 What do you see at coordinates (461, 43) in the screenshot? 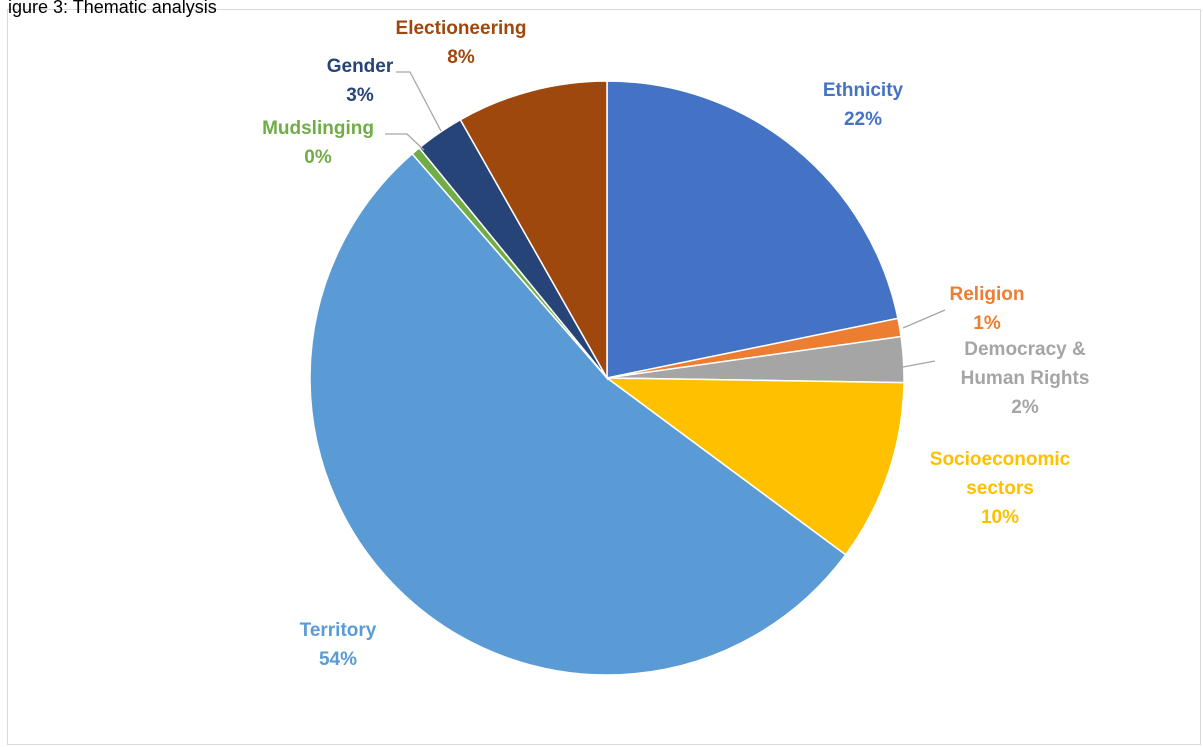
I see `data-label-electioneering: Electioneering 8%` at bounding box center [461, 43].